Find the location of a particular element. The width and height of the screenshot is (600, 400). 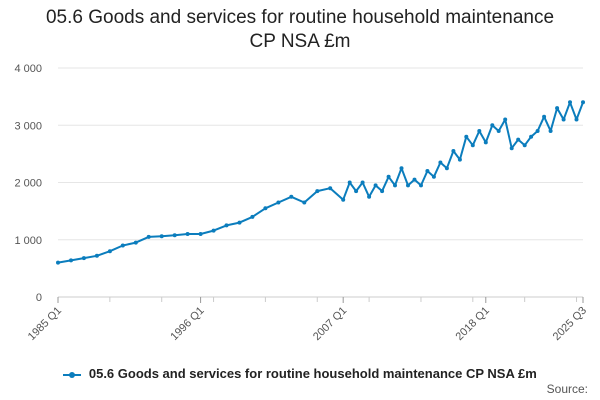

y-tick-label: 3 000 is located at coordinates (28, 126).